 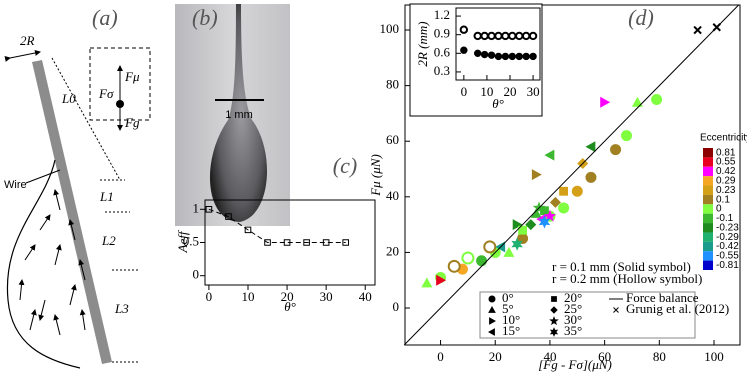 I want to click on y-tick-label: 0.3, so click(x=442, y=70).